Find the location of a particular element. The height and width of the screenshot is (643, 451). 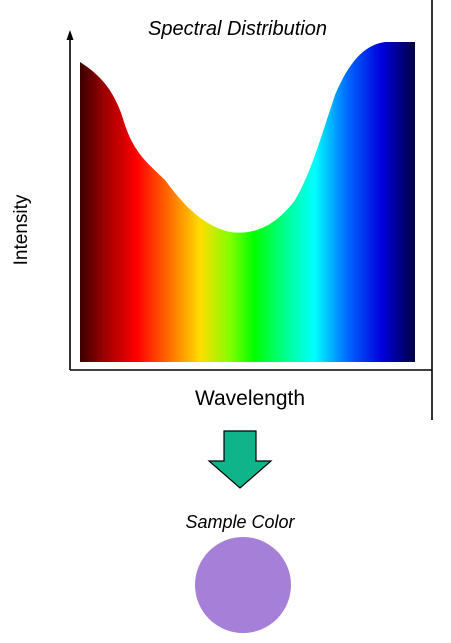

sample-color-swatch is located at coordinates (243, 585).